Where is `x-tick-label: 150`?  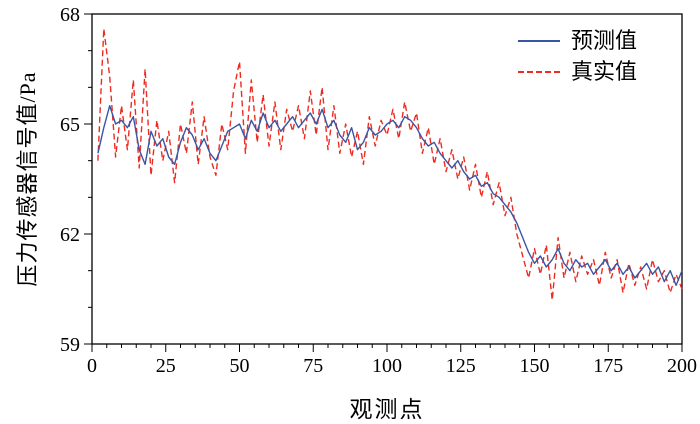 x-tick-label: 150 is located at coordinates (535, 366).